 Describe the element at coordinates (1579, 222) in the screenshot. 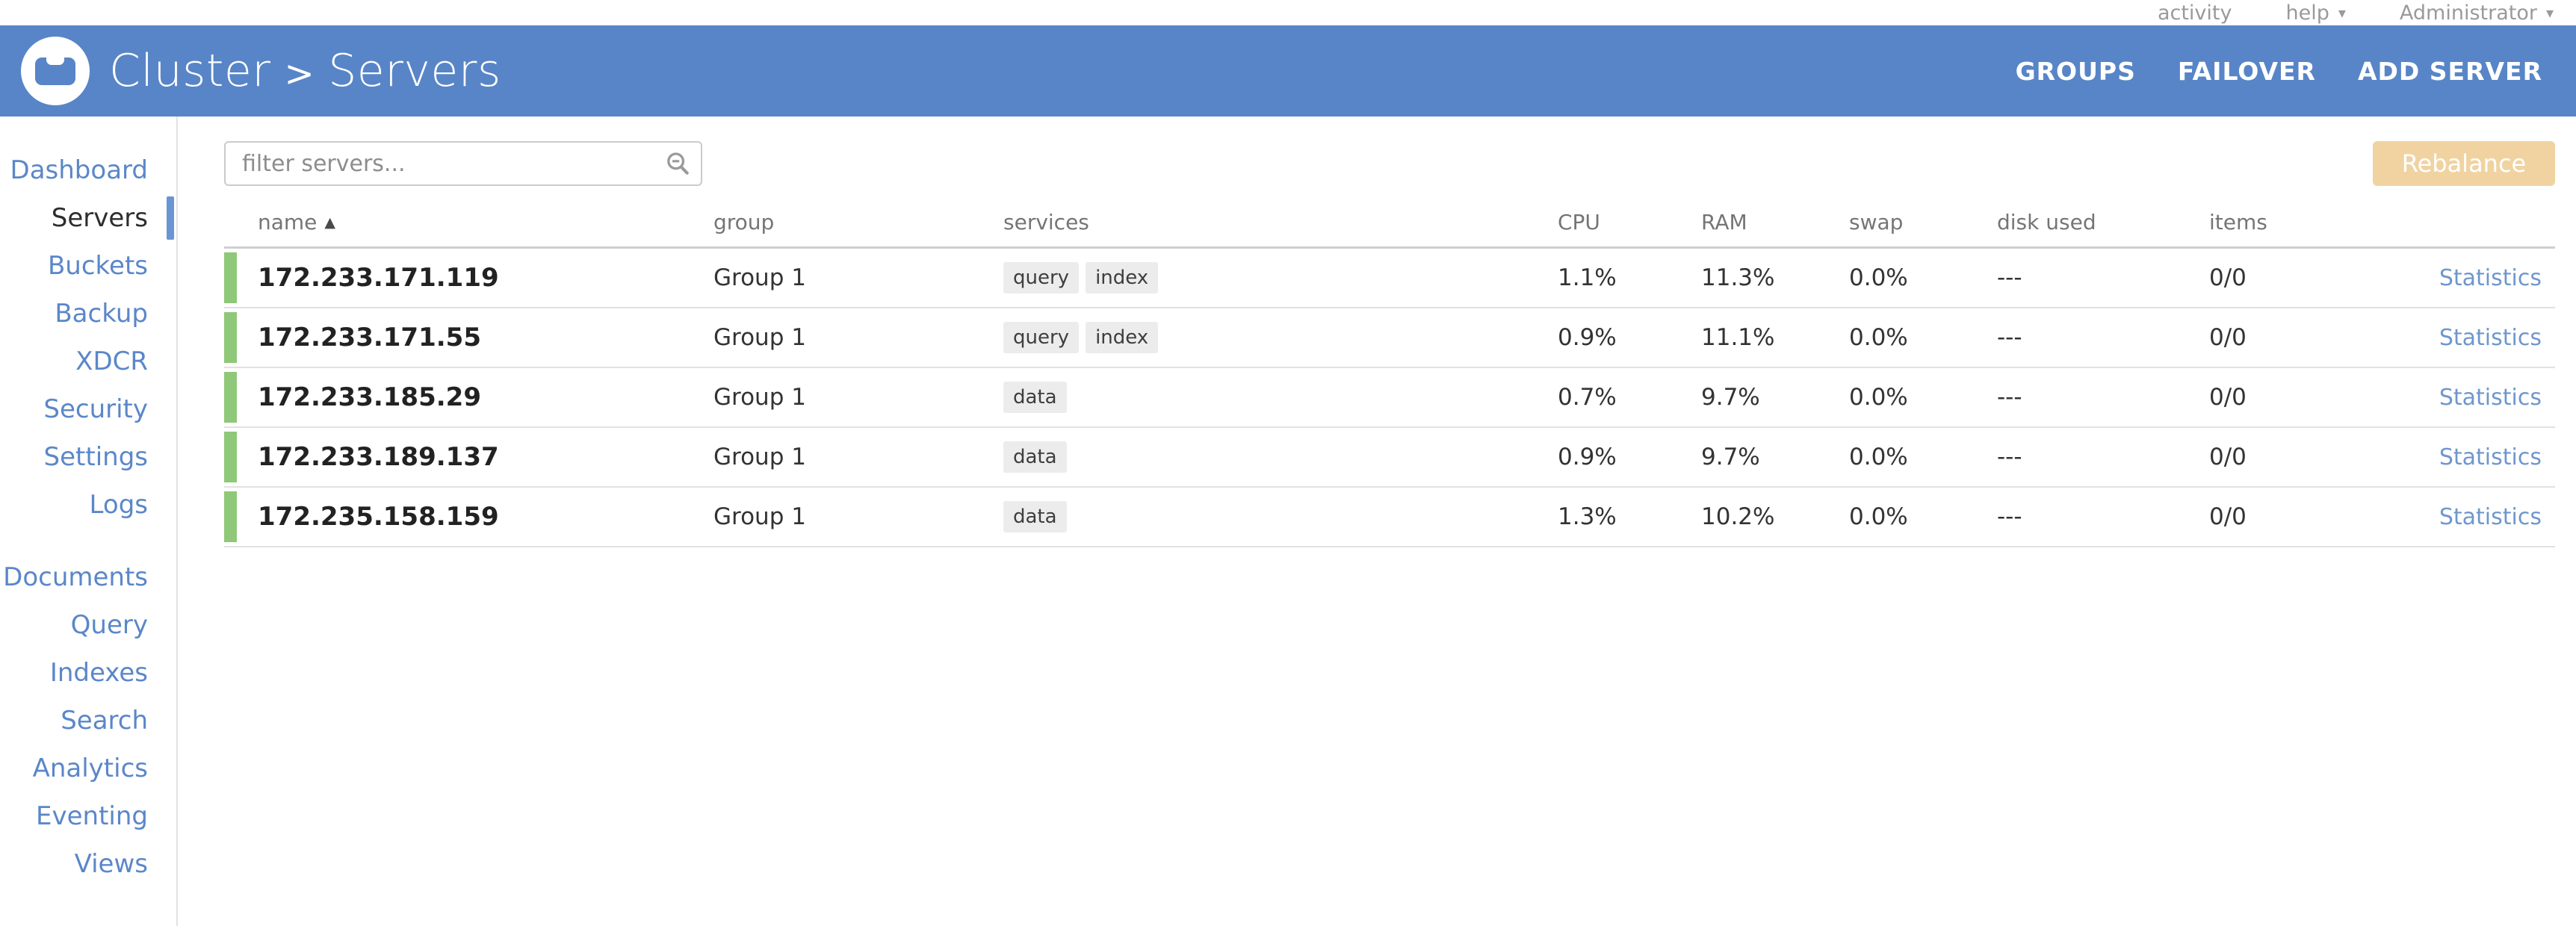

I see `column-header-cpu: CPU` at that location.